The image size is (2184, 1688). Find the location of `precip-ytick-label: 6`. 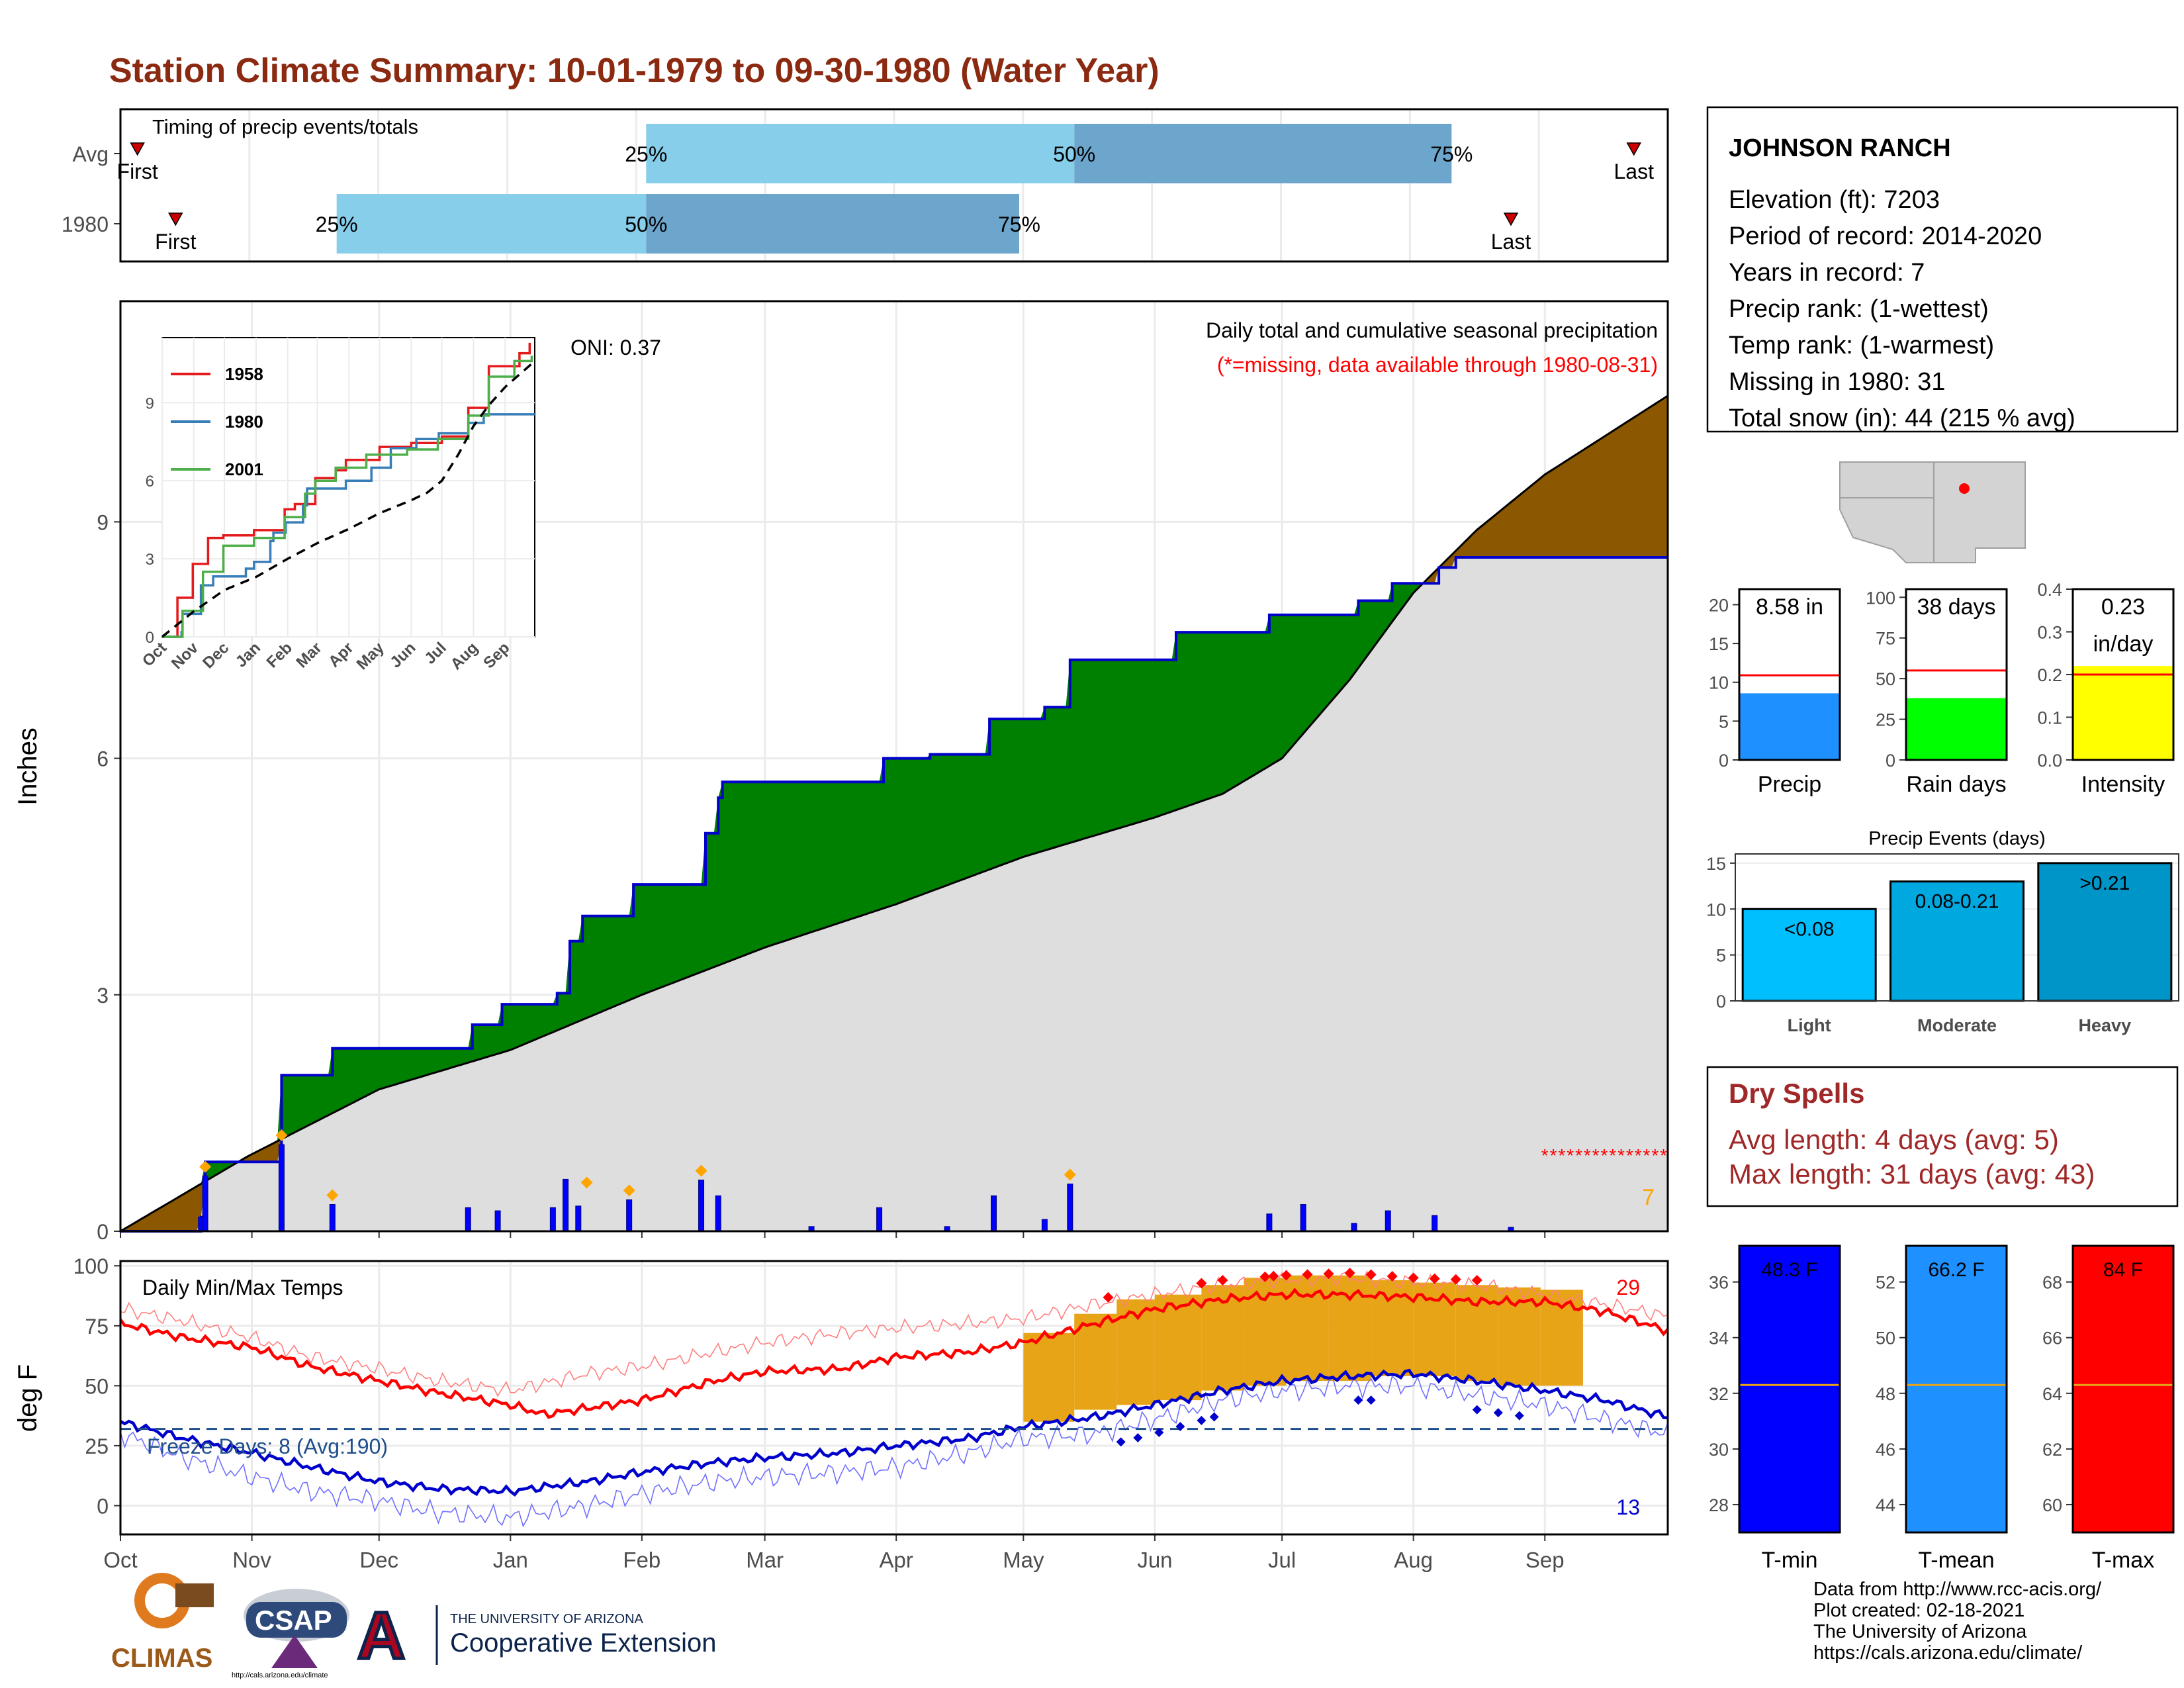

precip-ytick-label: 6 is located at coordinates (103, 759).